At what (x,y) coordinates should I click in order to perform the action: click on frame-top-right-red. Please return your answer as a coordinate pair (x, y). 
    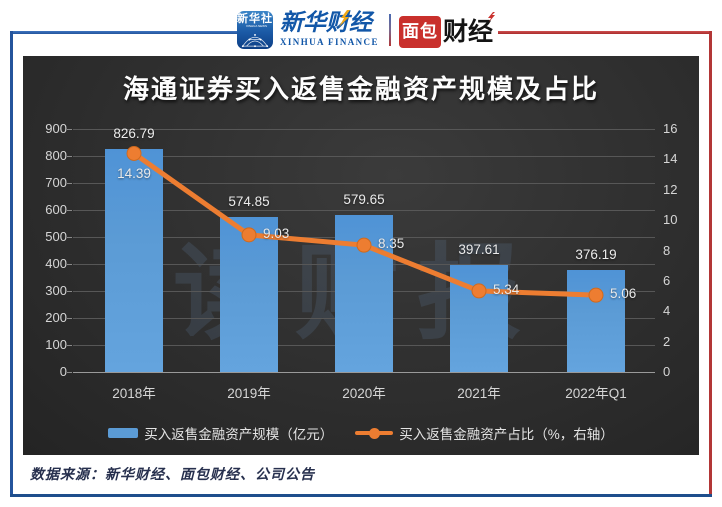
    Looking at the image, I should click on (605, 32).